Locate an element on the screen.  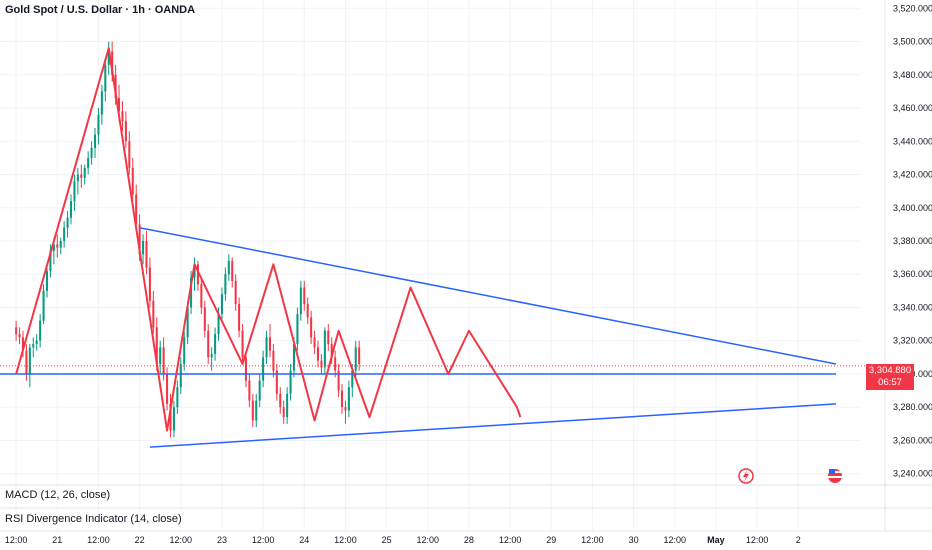
x-tick-label: May is located at coordinates (716, 540).